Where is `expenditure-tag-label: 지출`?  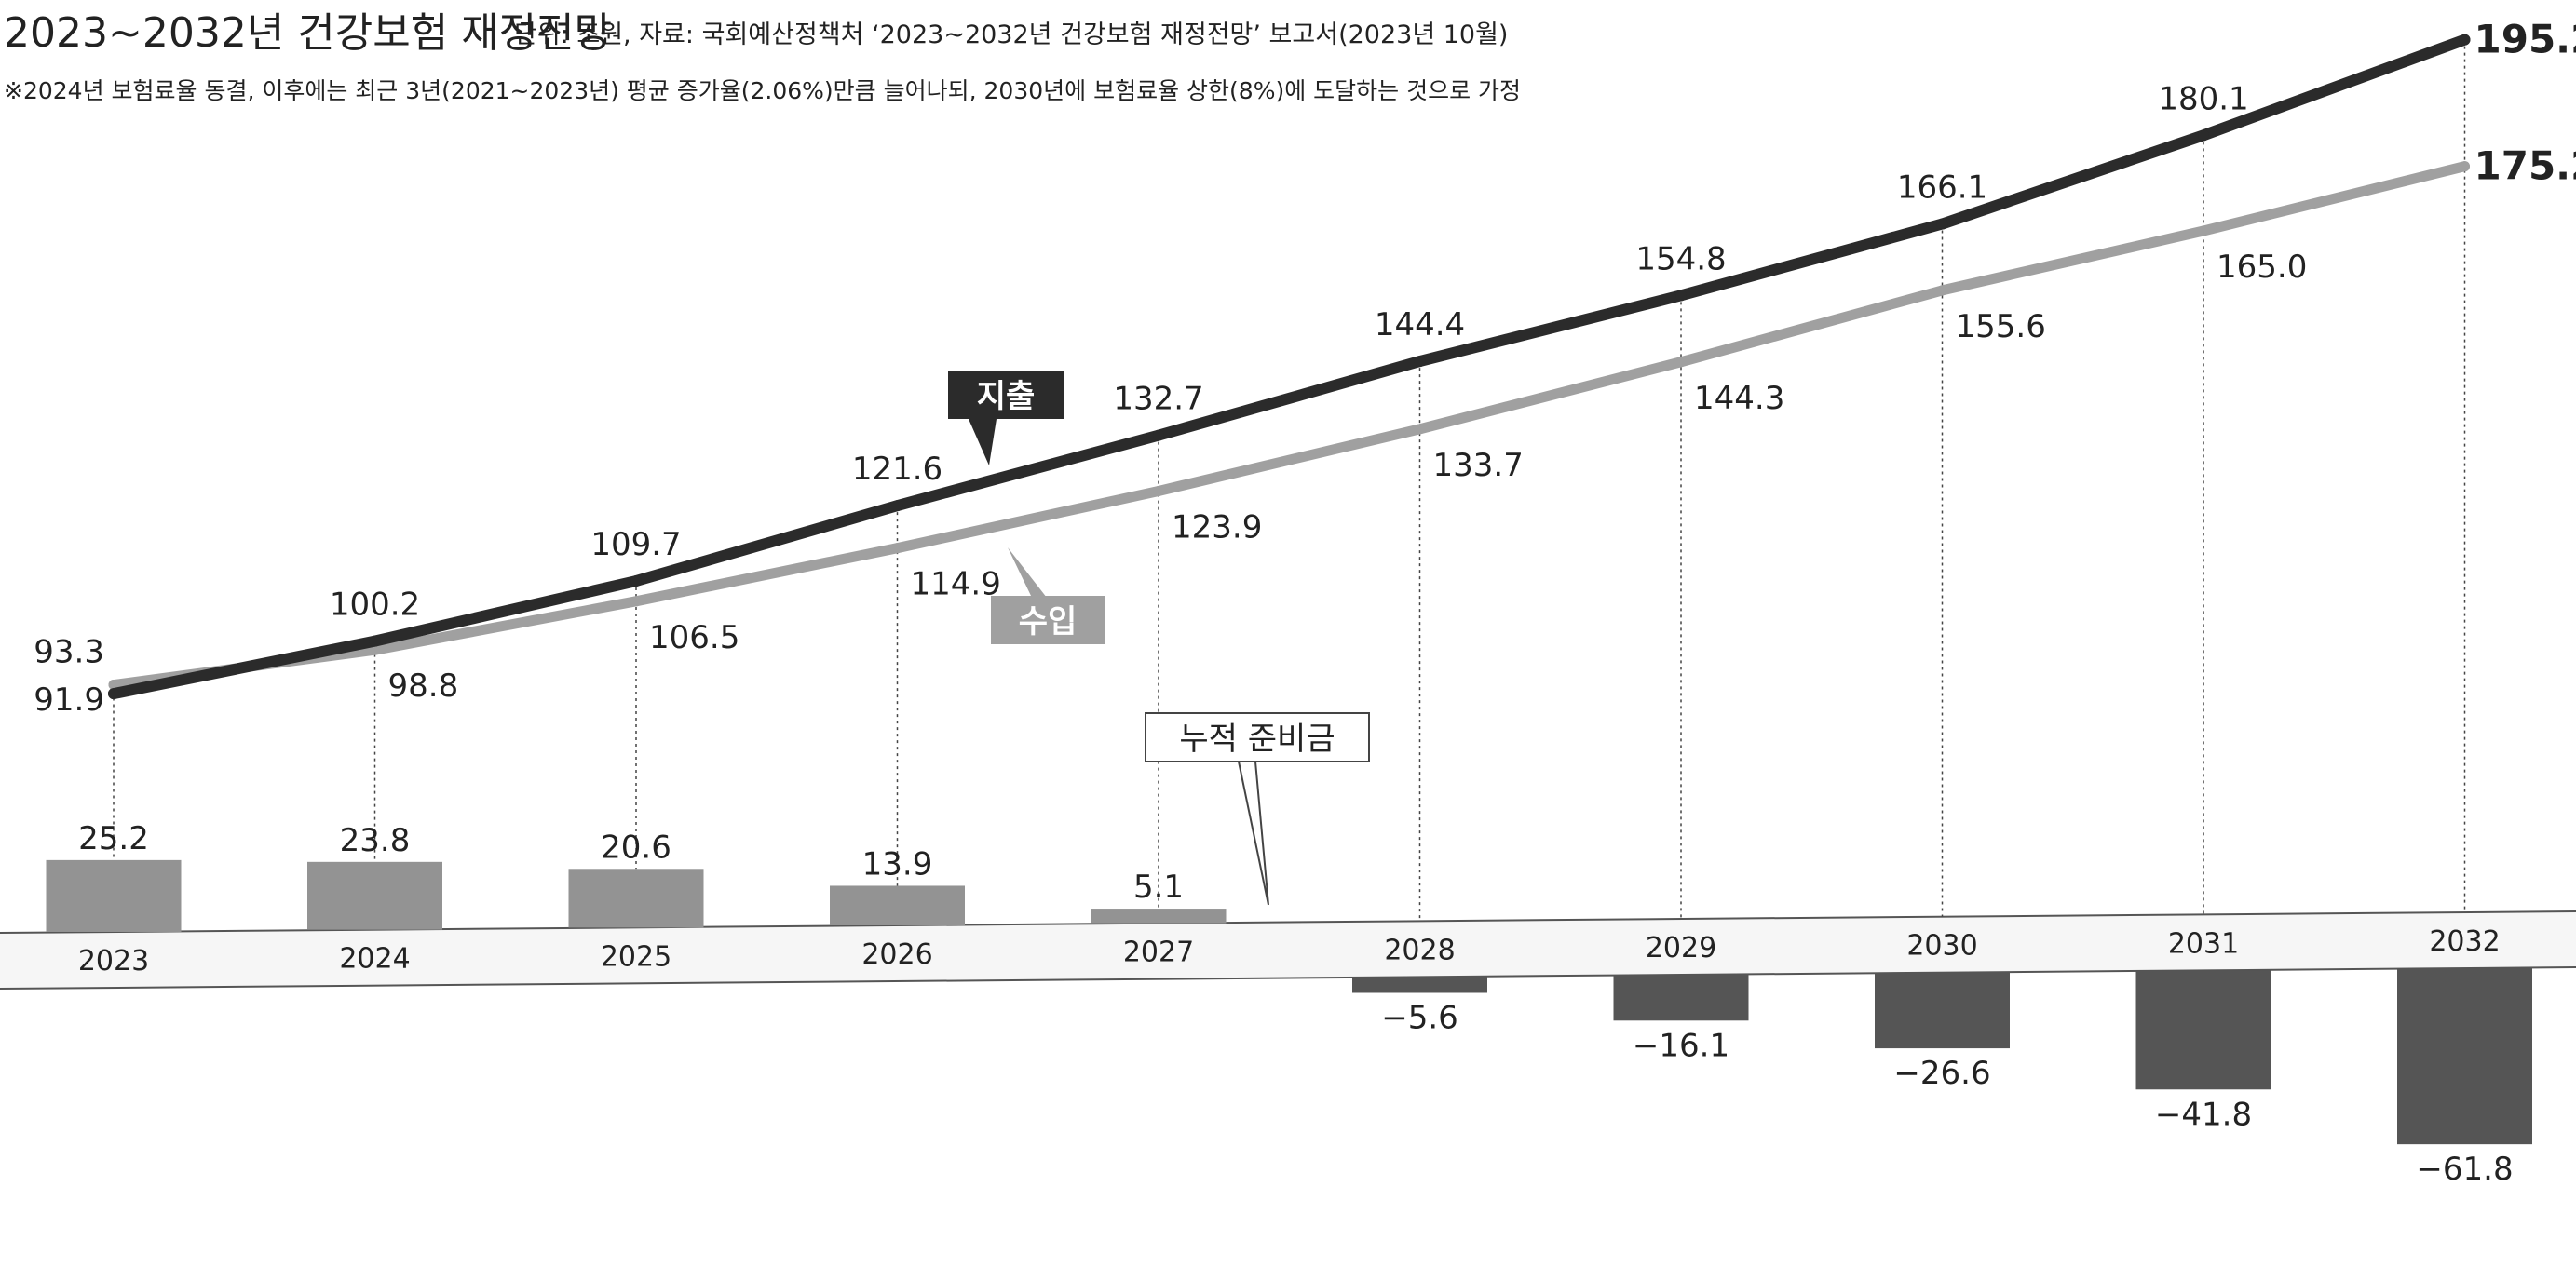
expenditure-tag-label: 지출 is located at coordinates (1006, 397).